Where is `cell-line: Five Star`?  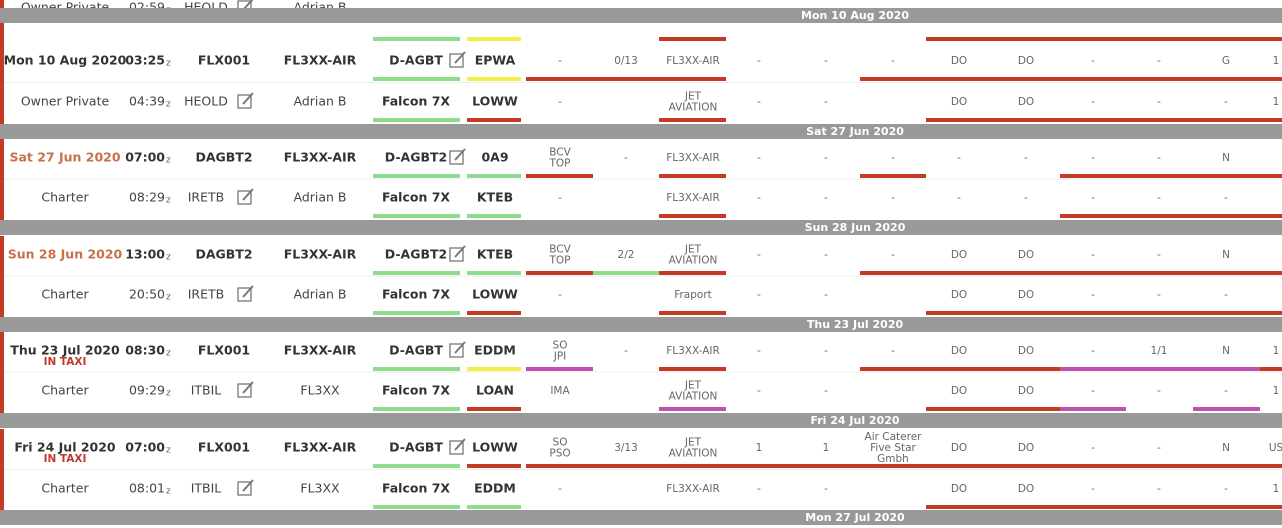
cell-line: Five Star is located at coordinates (893, 448).